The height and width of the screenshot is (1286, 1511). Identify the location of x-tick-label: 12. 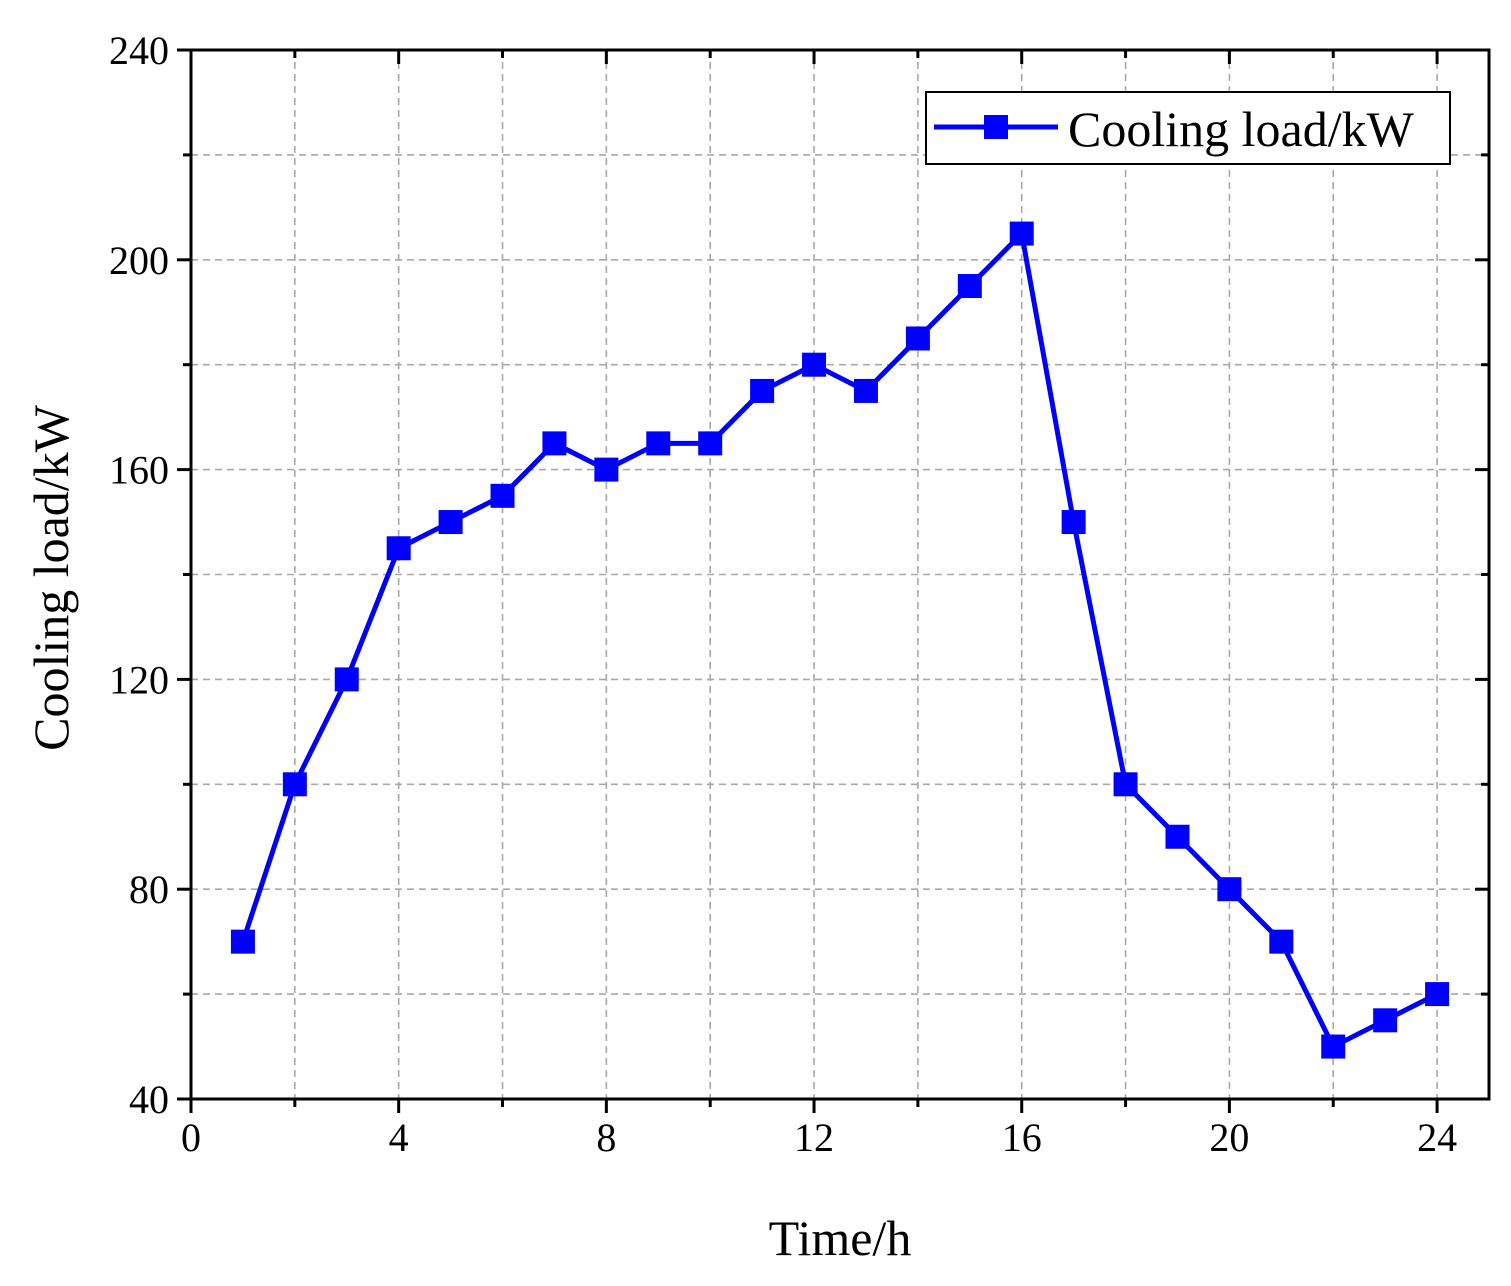
(814, 1137).